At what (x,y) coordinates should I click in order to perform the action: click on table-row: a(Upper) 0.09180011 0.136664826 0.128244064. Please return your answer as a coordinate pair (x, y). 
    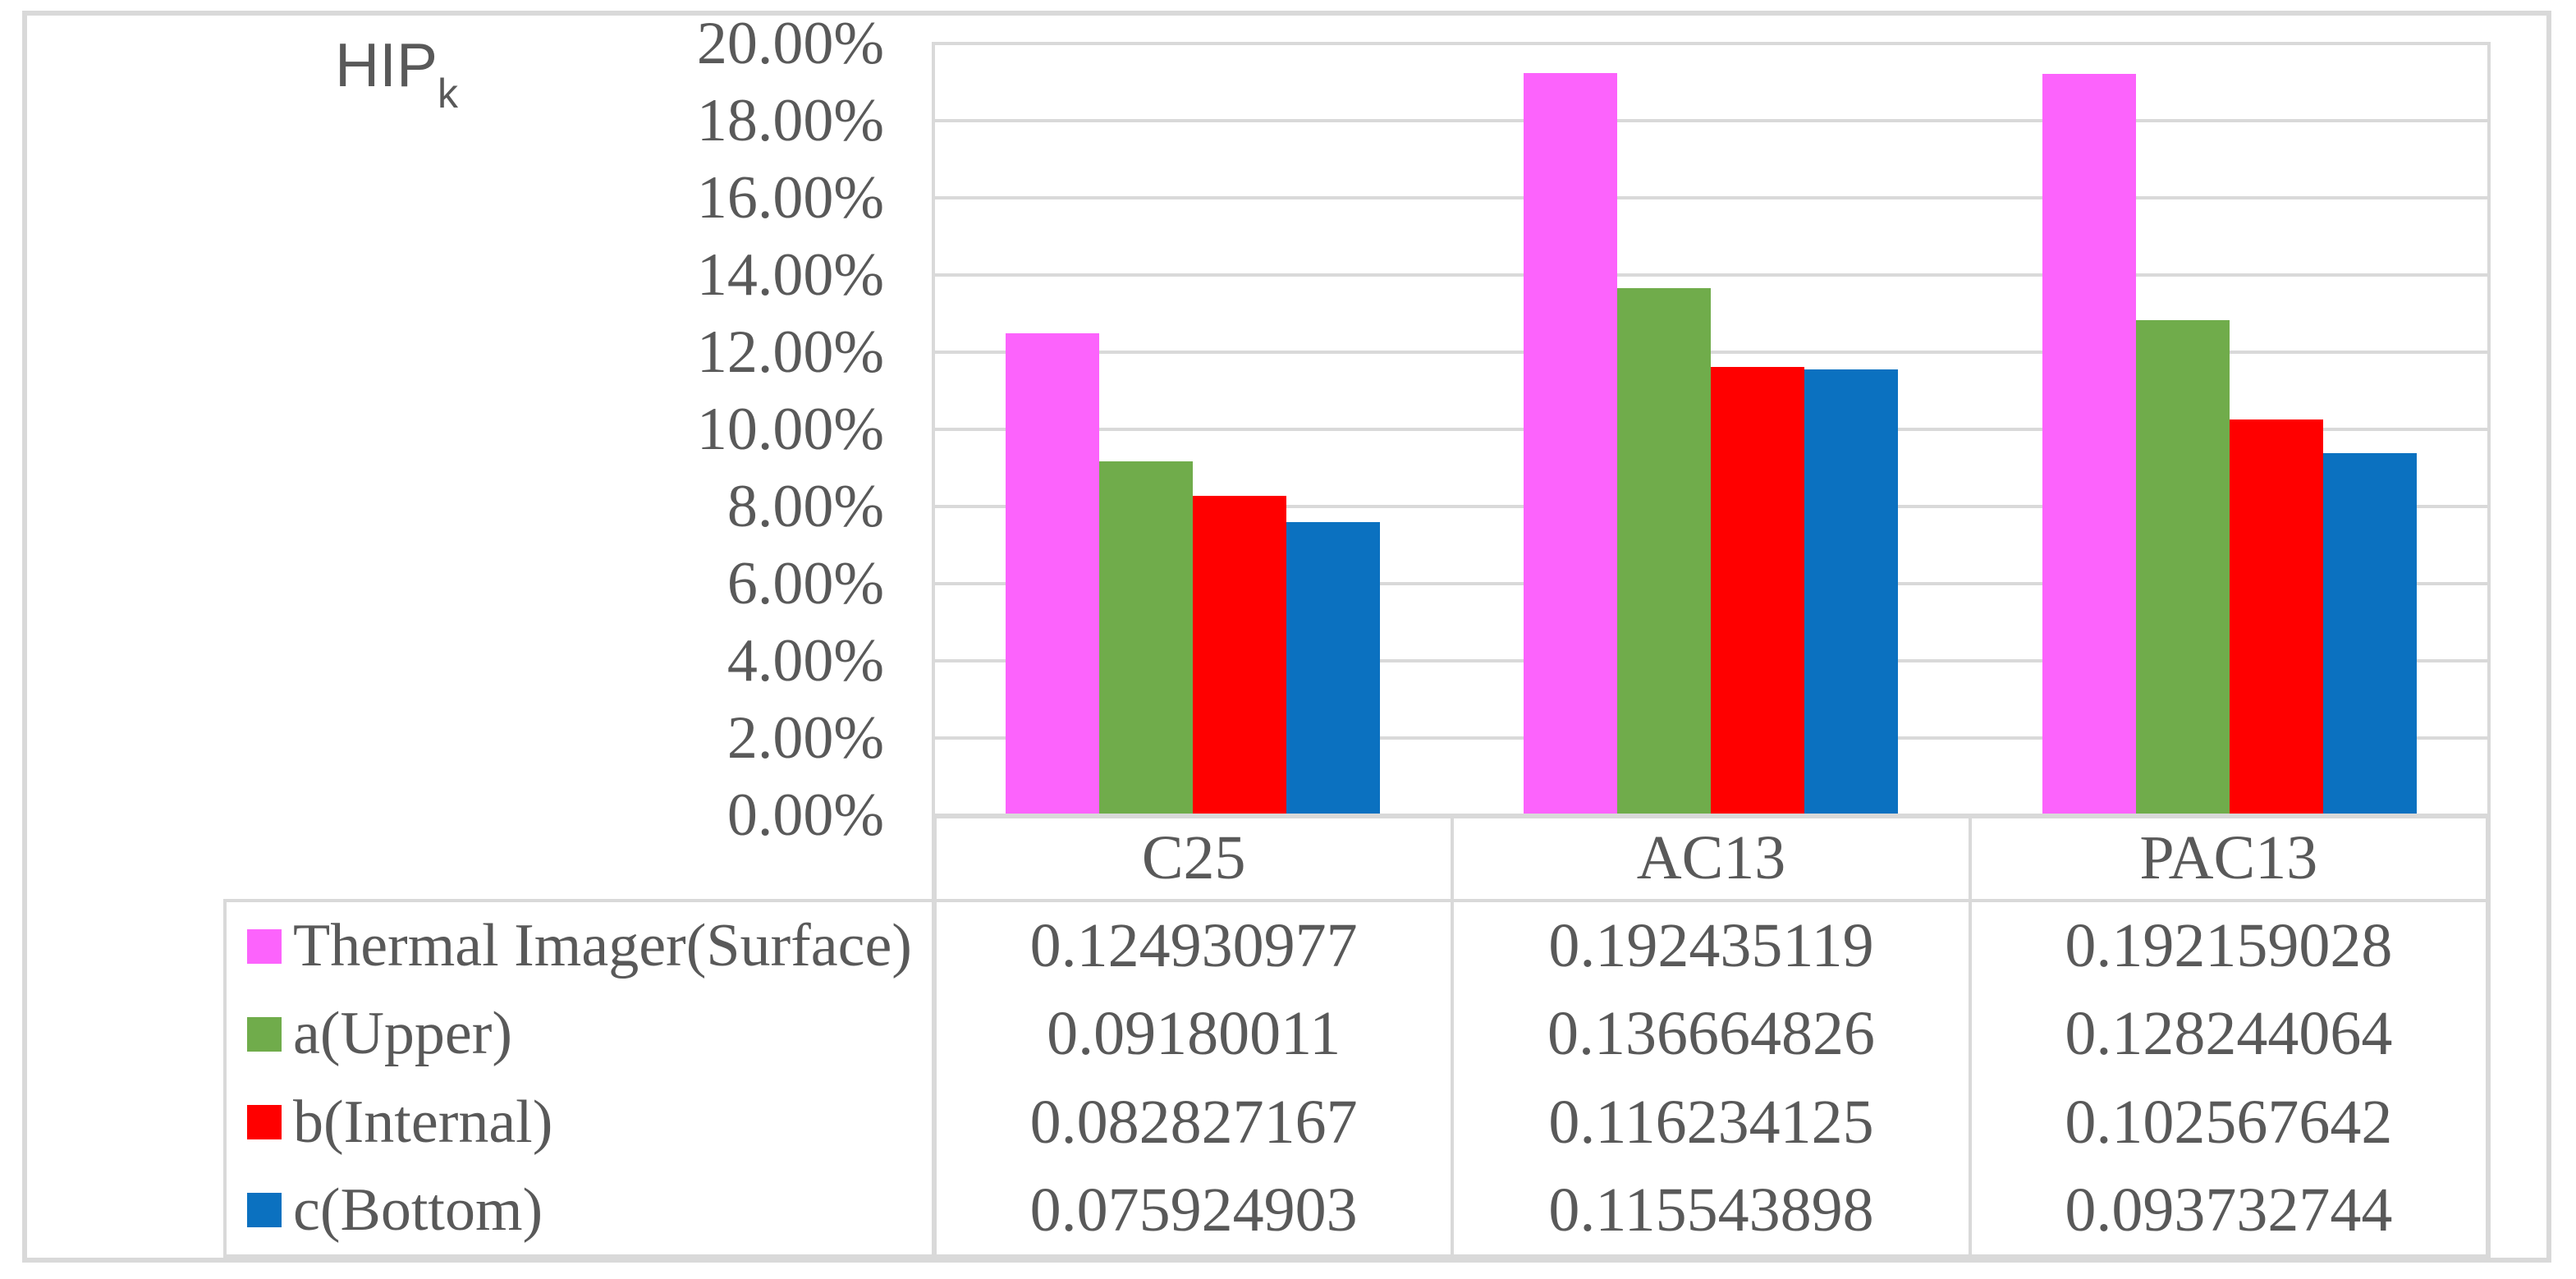
    Looking at the image, I should click on (1357, 1034).